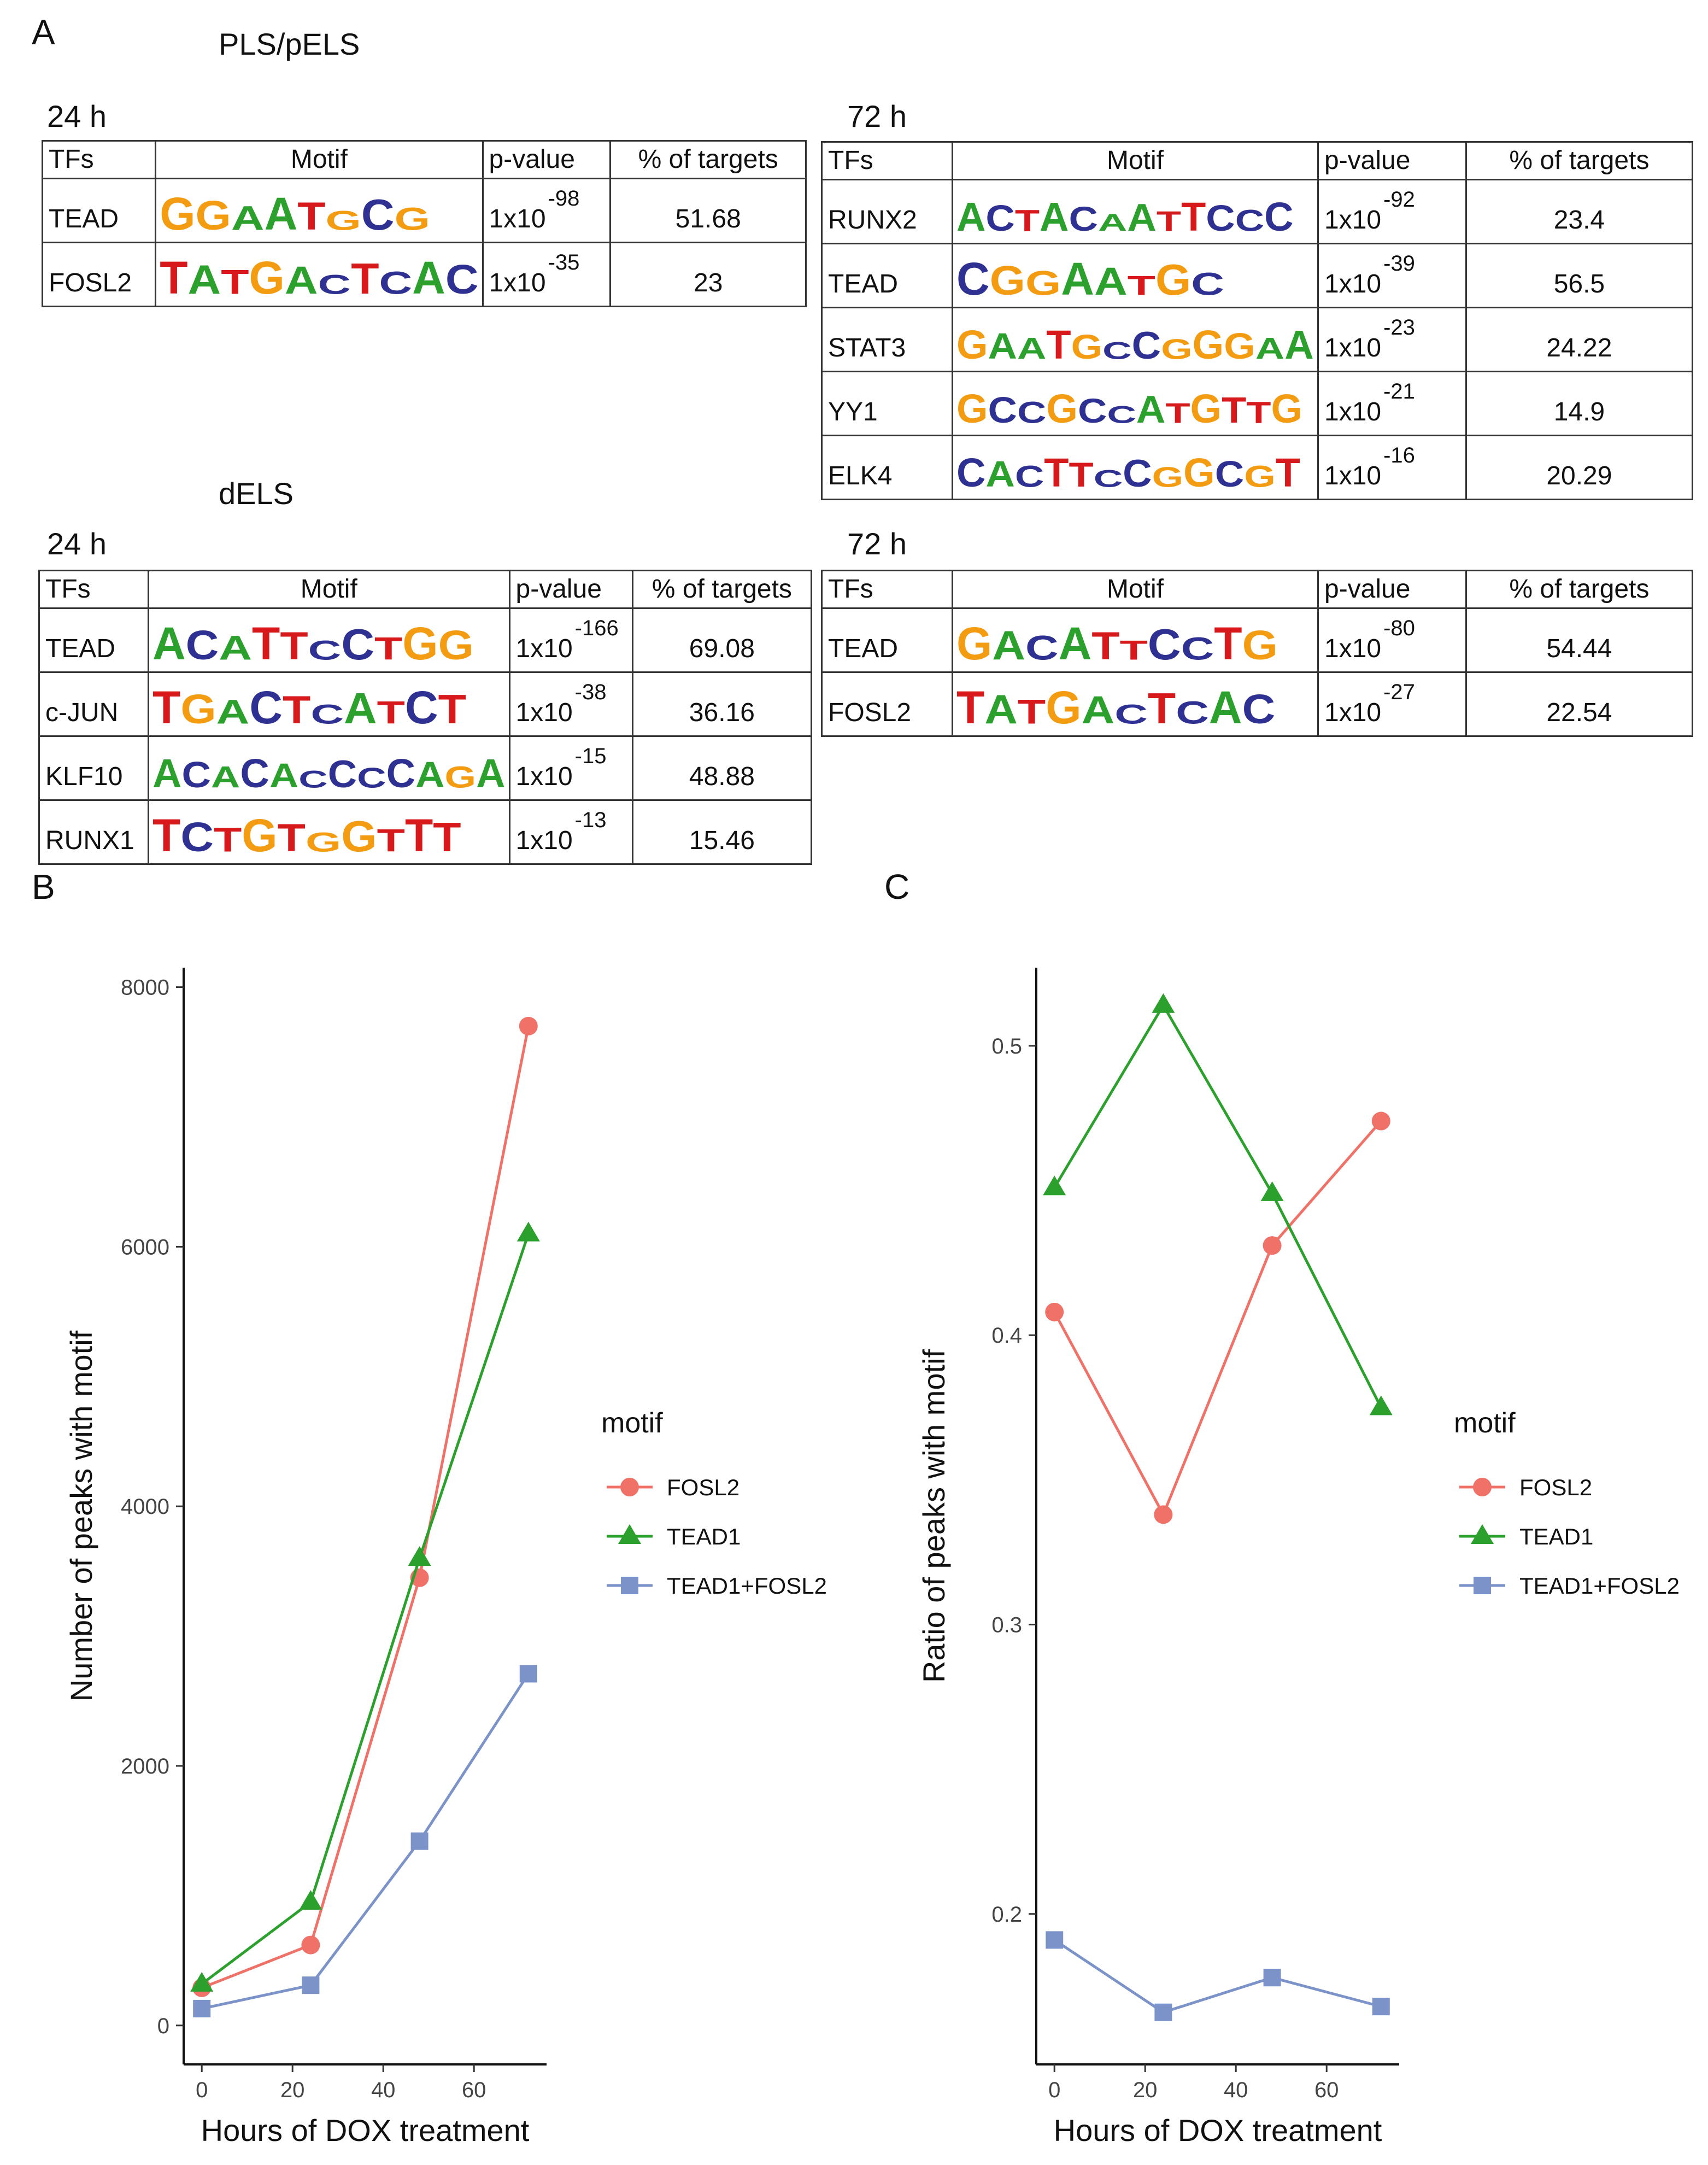 The width and height of the screenshot is (1708, 2165). Describe the element at coordinates (366, 1609) in the screenshot. I see `series-line-tead1` at that location.